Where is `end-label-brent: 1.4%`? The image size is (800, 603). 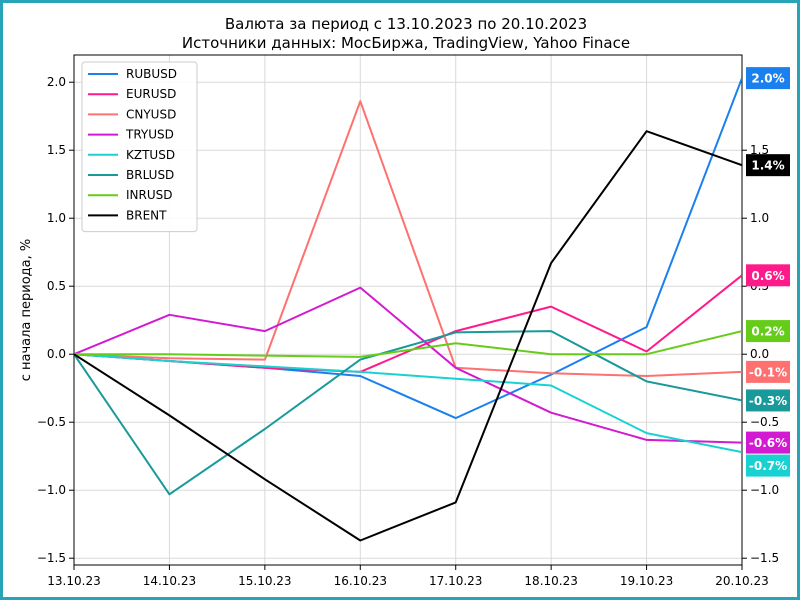
end-label-brent: 1.4% is located at coordinates (768, 165).